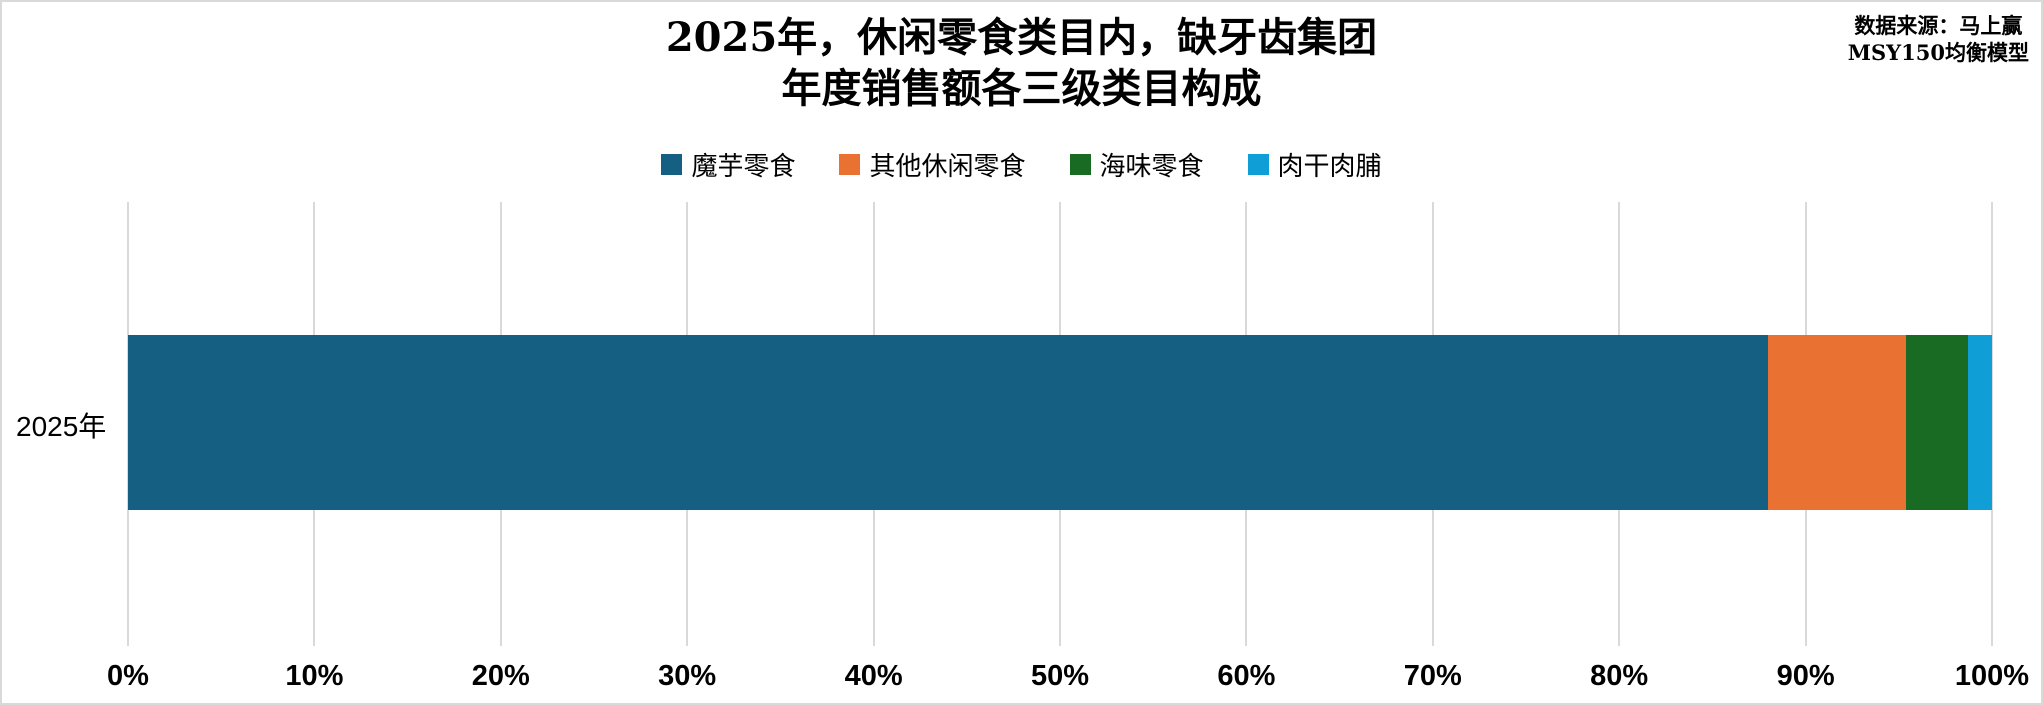 This screenshot has width=2043, height=705. I want to click on legend-item-魔芋零食: 魔芋零食, so click(728, 164).